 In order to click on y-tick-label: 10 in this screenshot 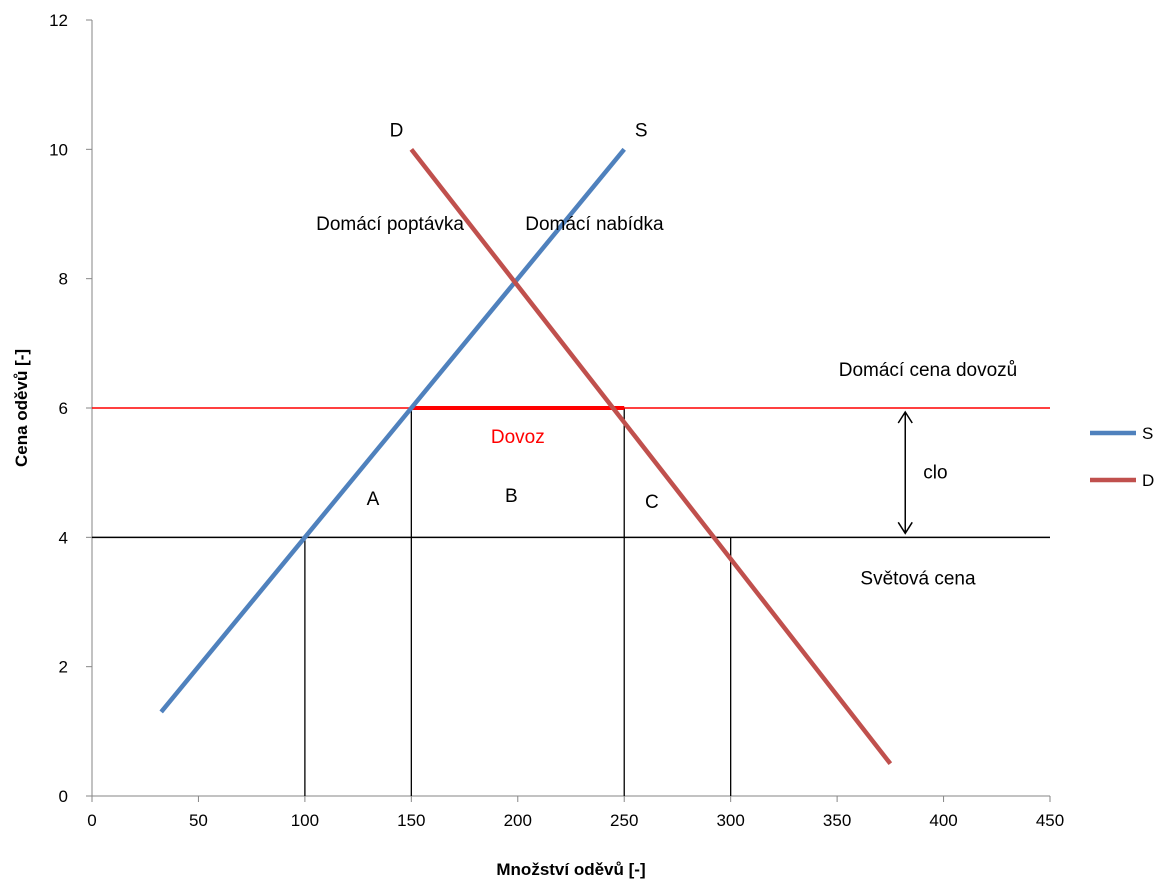, I will do `click(58, 149)`.